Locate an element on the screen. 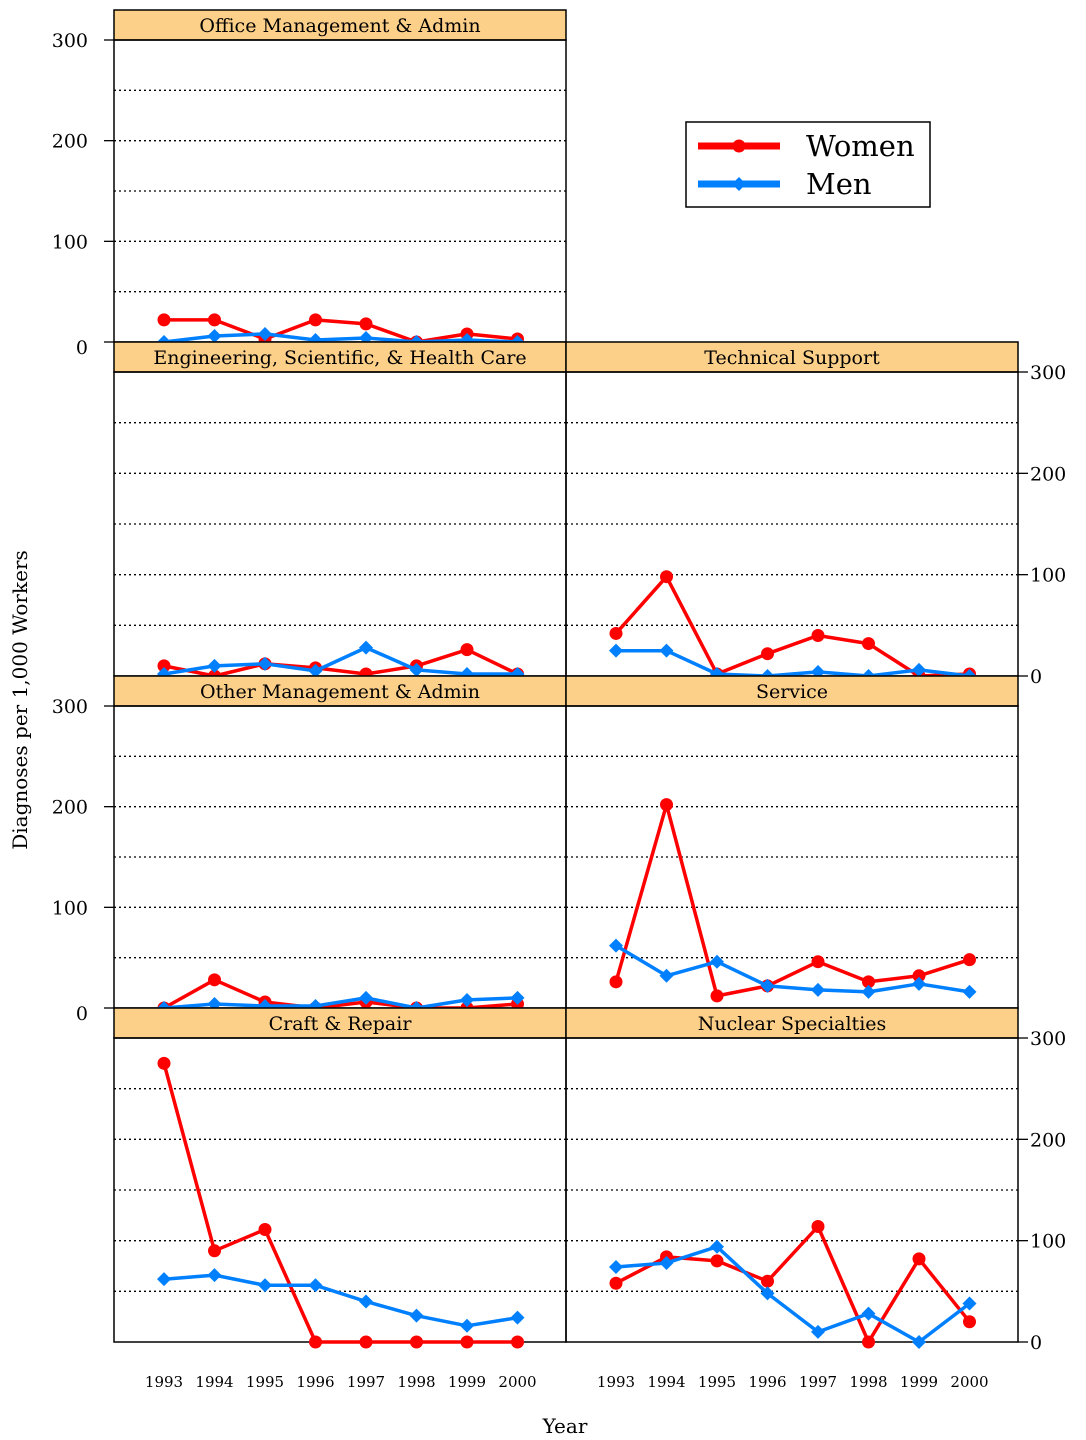  panel-title: Service is located at coordinates (792, 692).